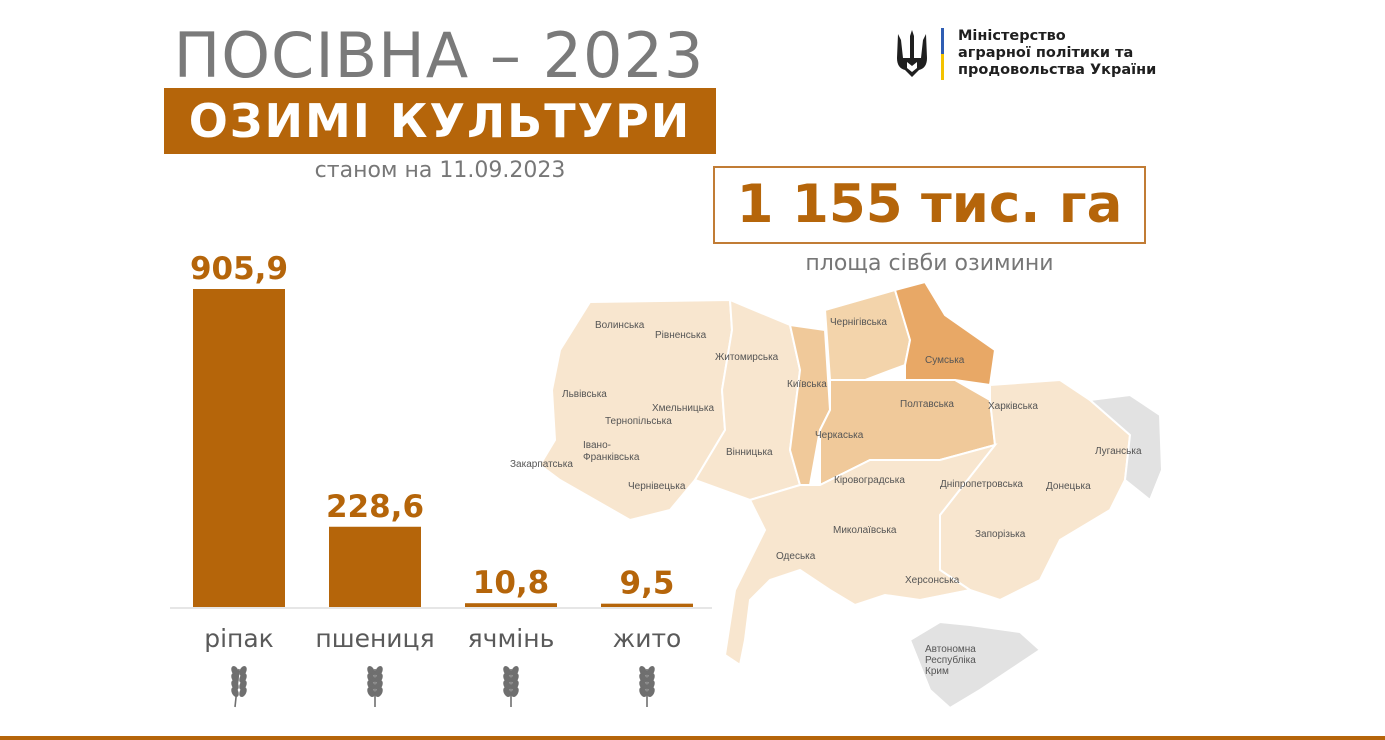 This screenshot has height=740, width=1385. What do you see at coordinates (929, 205) in the screenshot?
I see `total-area-value: 1 155 тис. га` at bounding box center [929, 205].